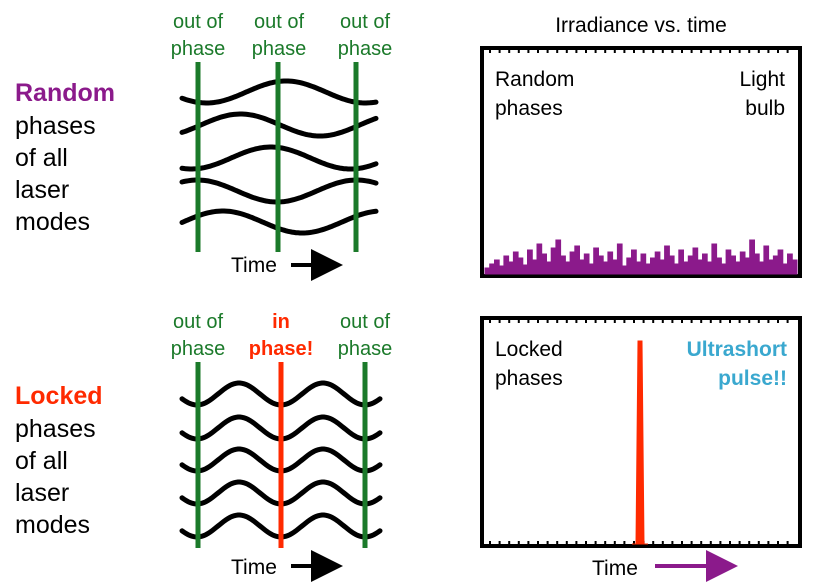 The width and height of the screenshot is (819, 586). What do you see at coordinates (765, 108) in the screenshot?
I see `light-bulb-line2: bulb` at bounding box center [765, 108].